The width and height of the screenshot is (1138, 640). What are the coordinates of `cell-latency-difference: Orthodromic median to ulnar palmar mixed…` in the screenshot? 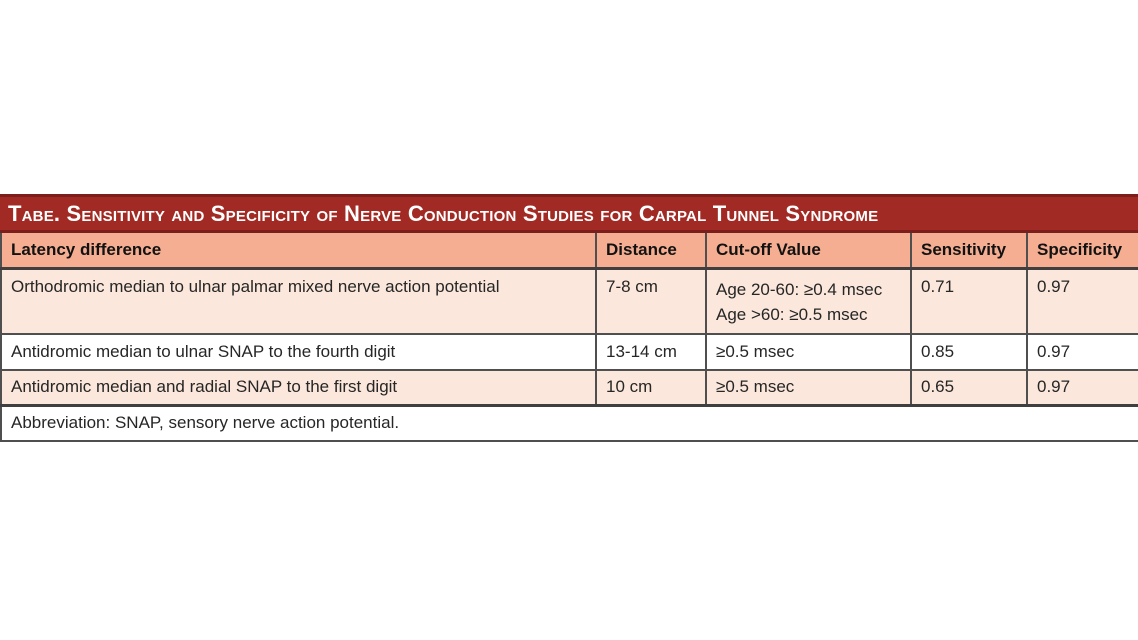 It's located at (298, 301).